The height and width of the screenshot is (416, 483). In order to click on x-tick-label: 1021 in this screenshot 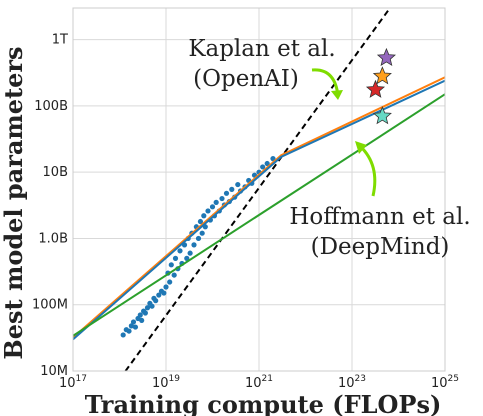, I will do `click(259, 382)`.